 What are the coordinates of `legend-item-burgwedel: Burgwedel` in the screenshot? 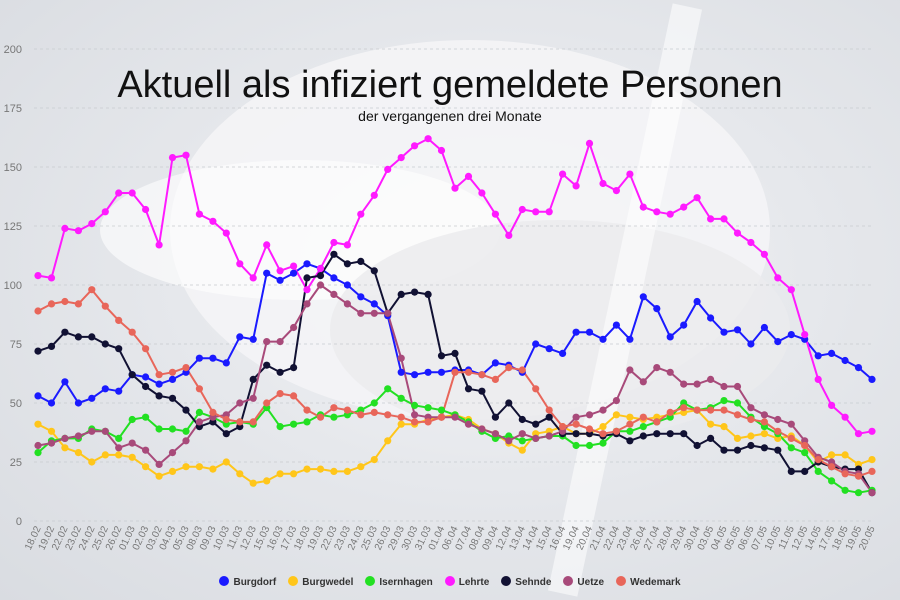 It's located at (320, 582).